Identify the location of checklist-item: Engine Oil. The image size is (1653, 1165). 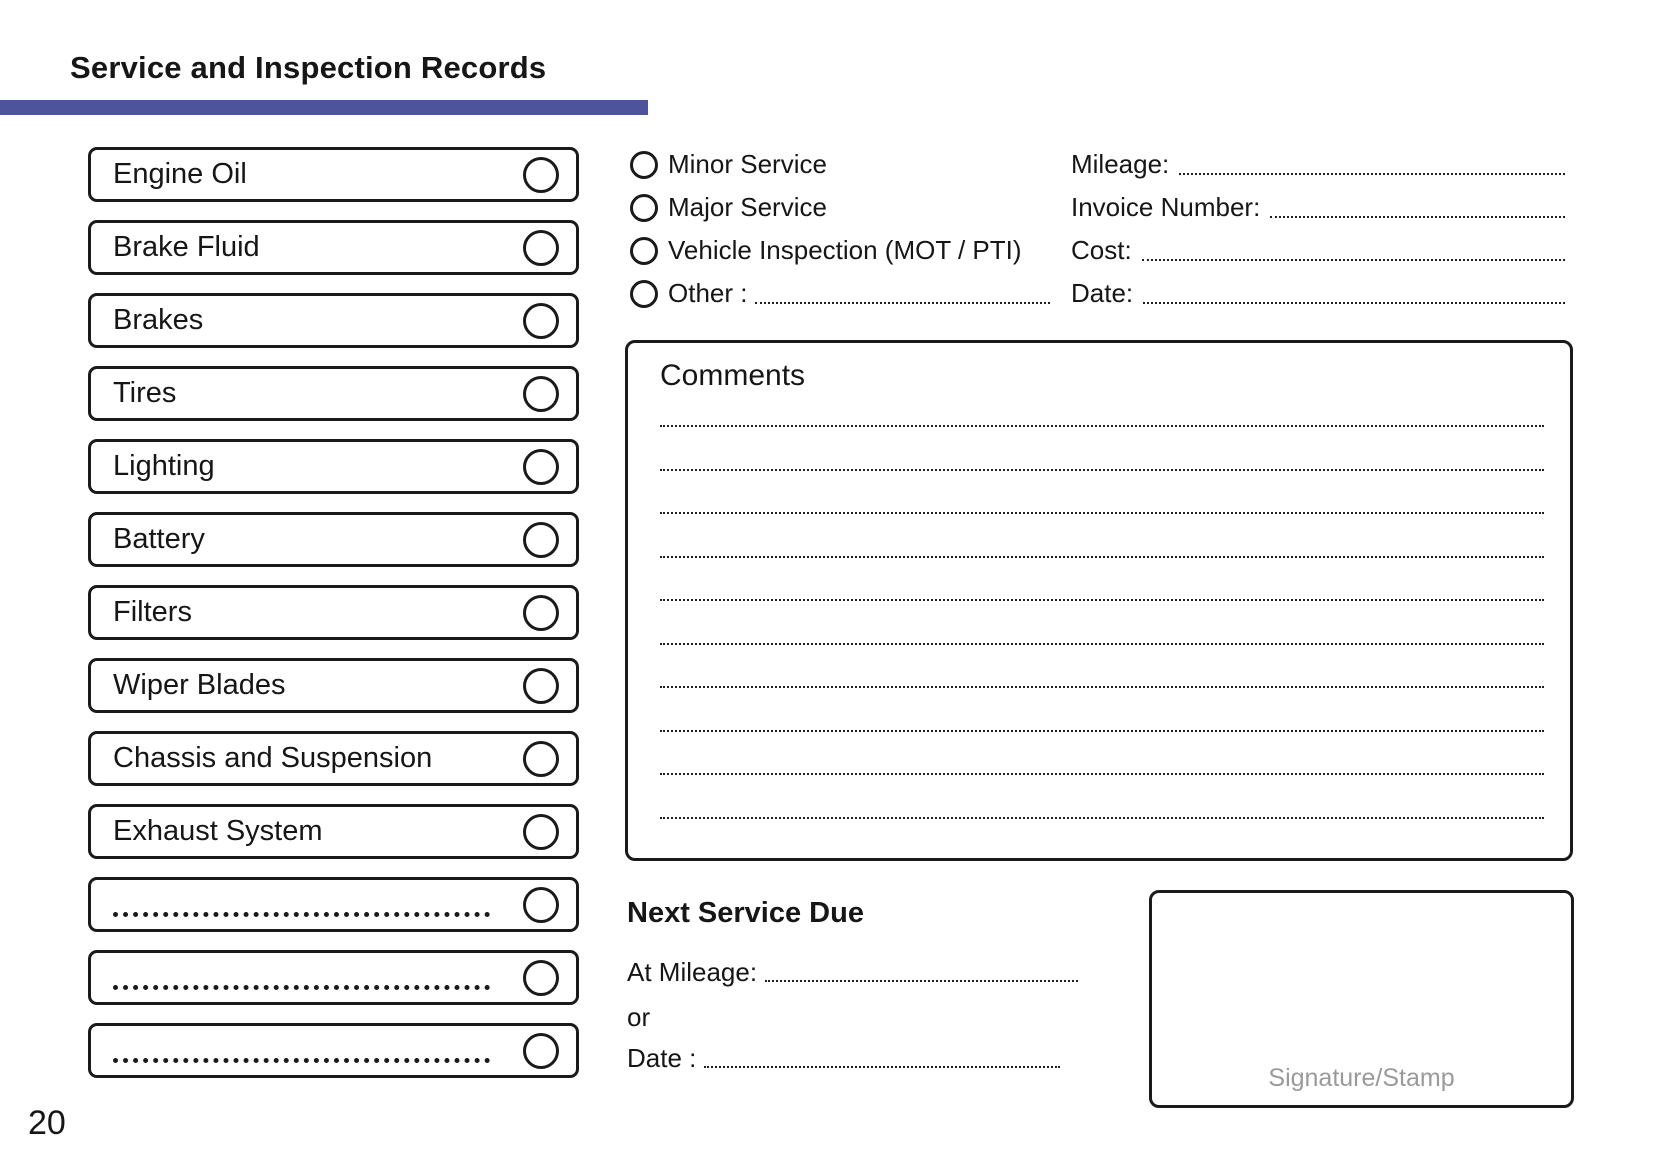
(333, 174).